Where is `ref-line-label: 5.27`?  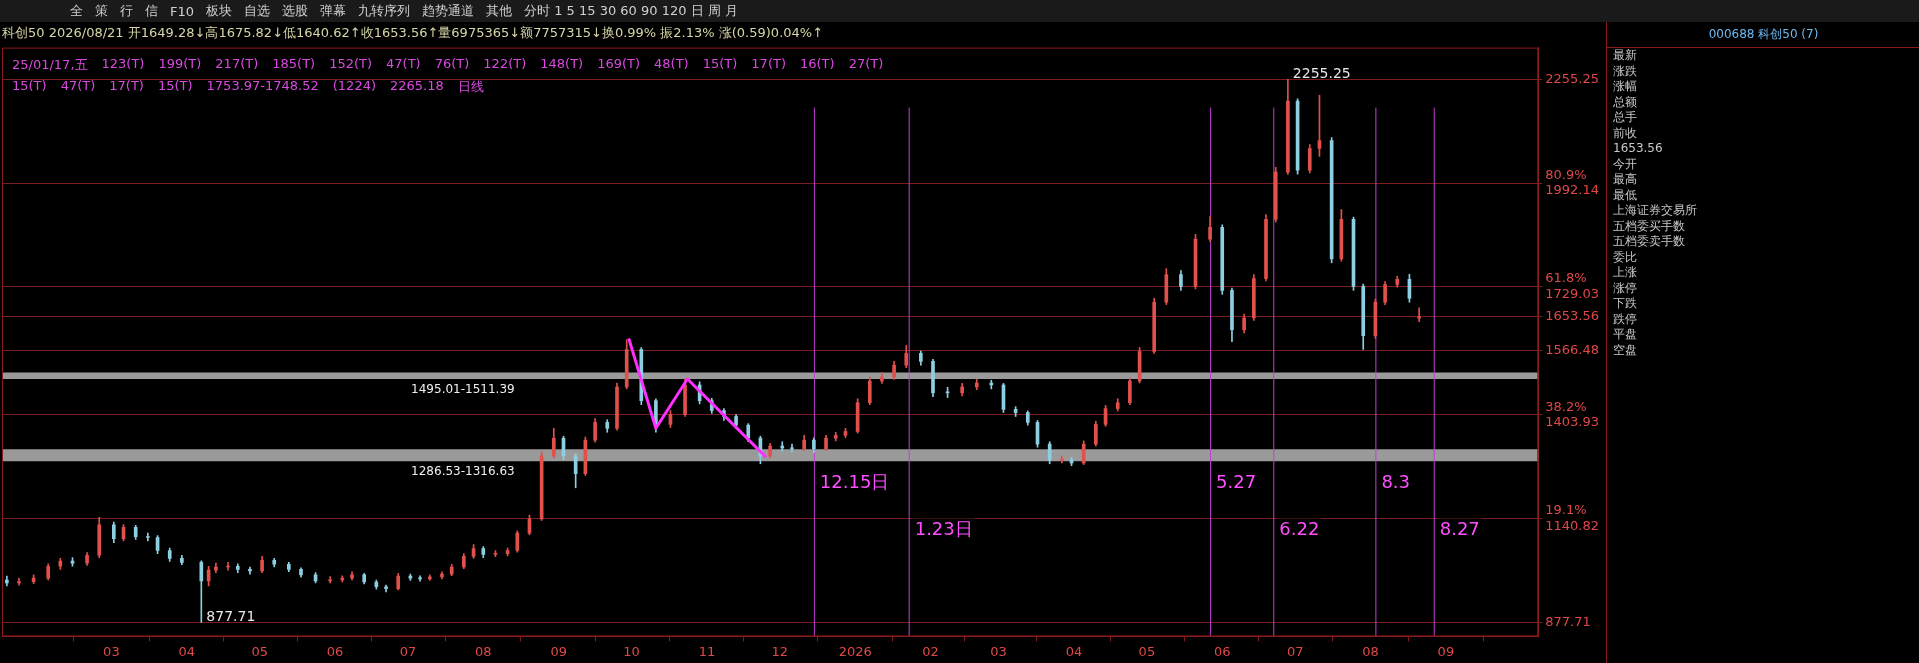 ref-line-label: 5.27 is located at coordinates (1236, 481).